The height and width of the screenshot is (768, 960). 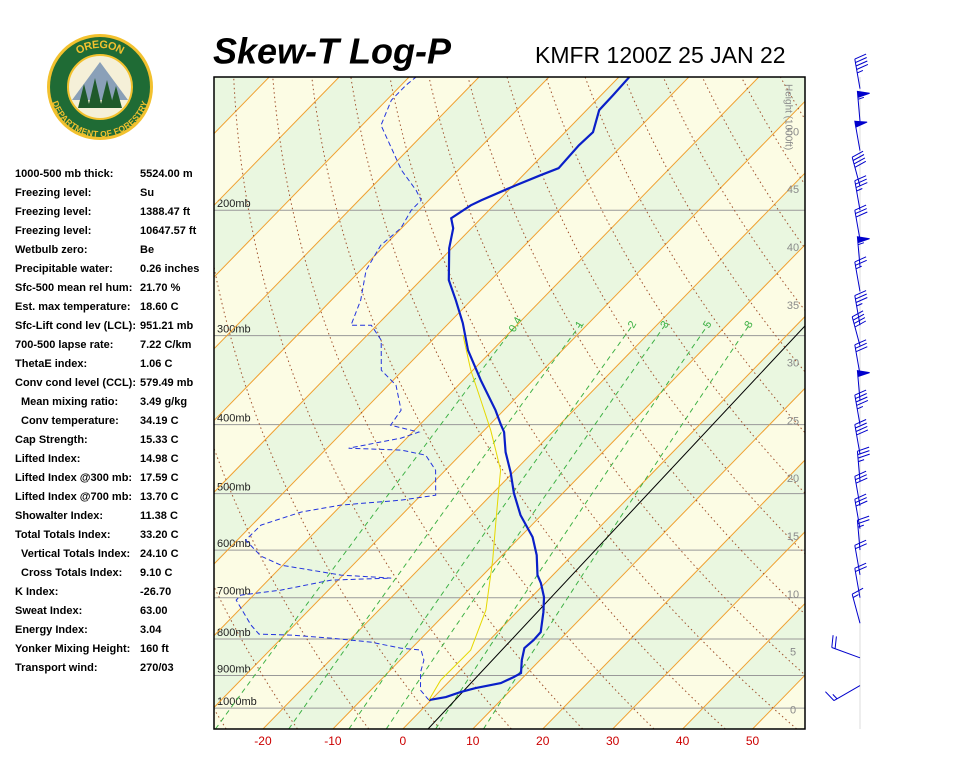 What do you see at coordinates (793, 364) in the screenshot?
I see `y2-tick-label: 30` at bounding box center [793, 364].